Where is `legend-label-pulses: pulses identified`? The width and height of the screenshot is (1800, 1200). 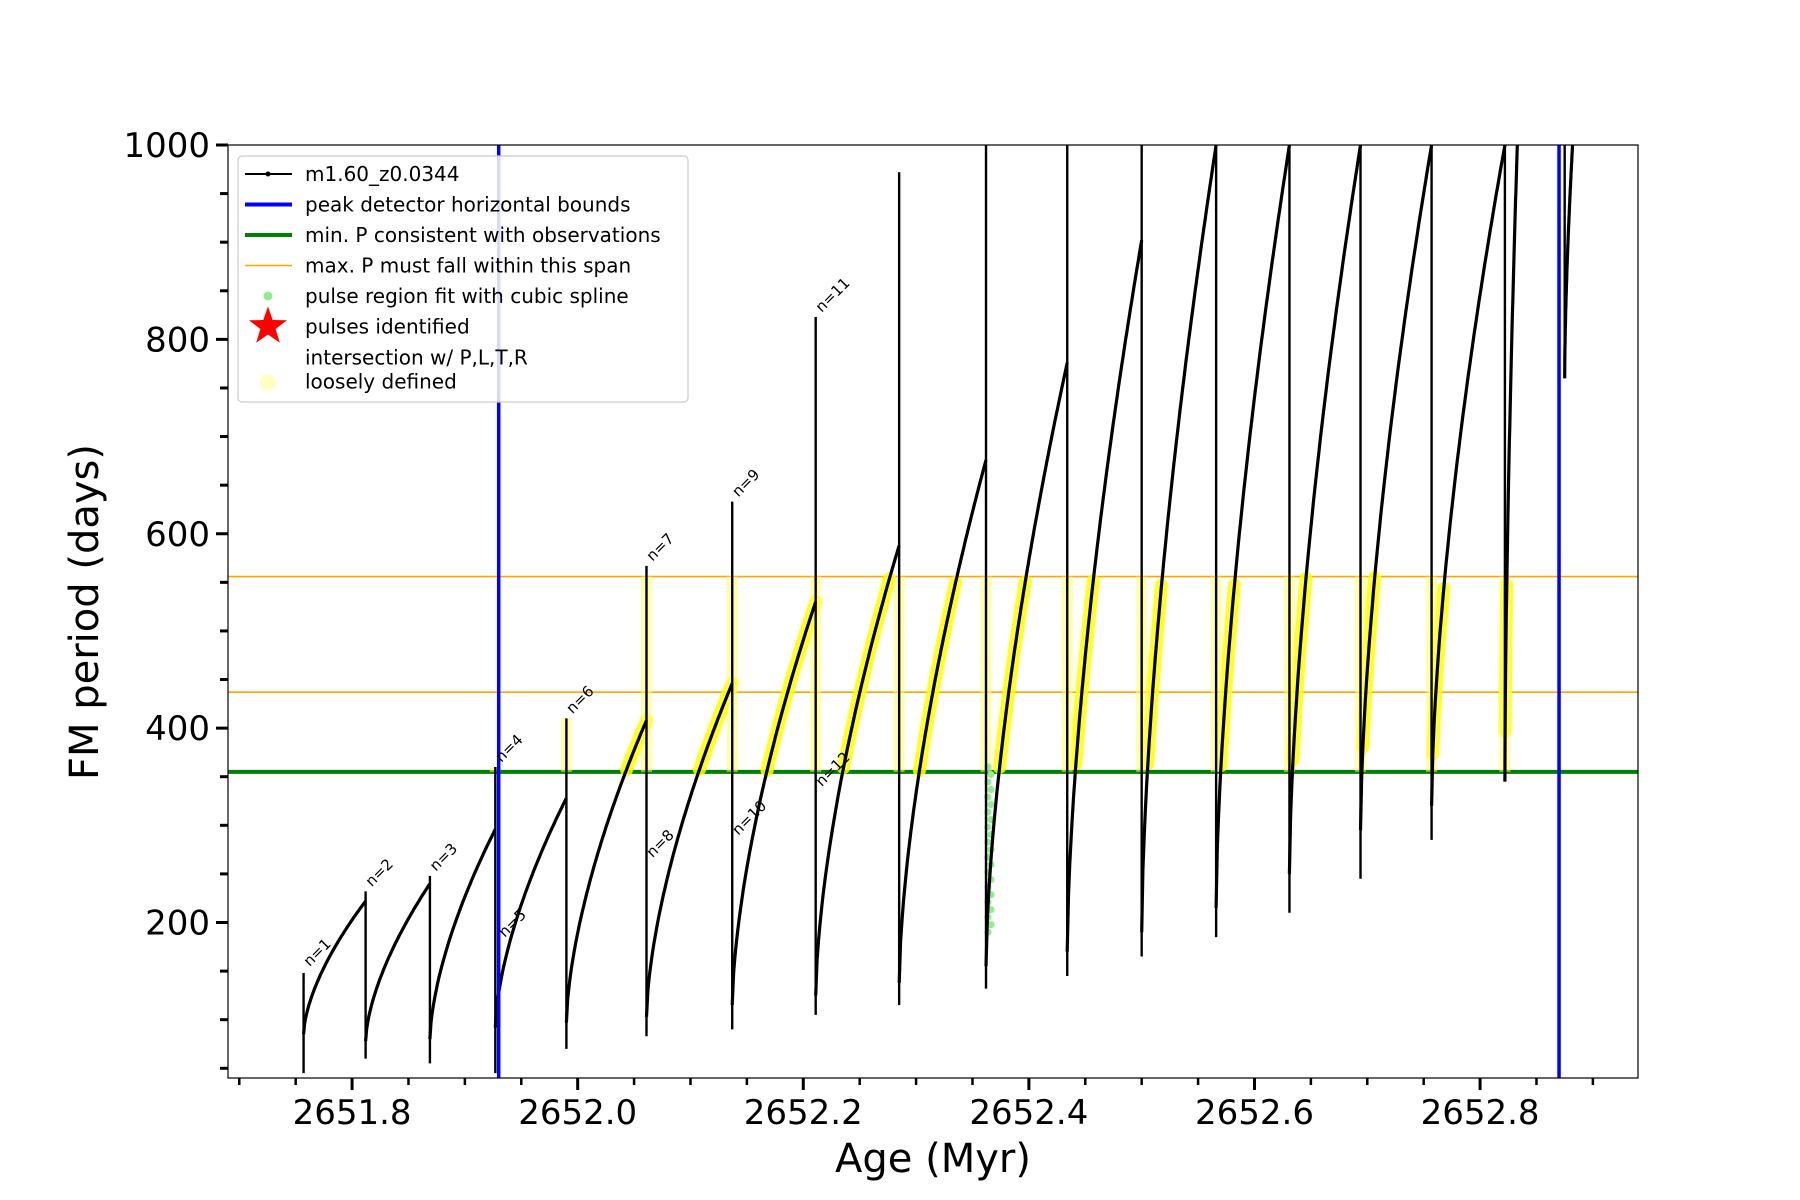
legend-label-pulses: pulses identified is located at coordinates (387, 327).